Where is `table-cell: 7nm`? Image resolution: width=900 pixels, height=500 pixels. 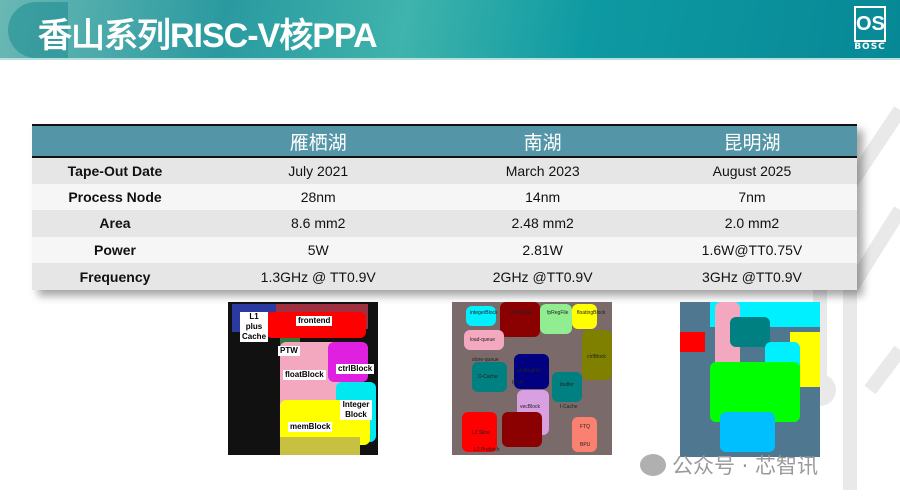
table-cell: 7nm is located at coordinates (752, 196).